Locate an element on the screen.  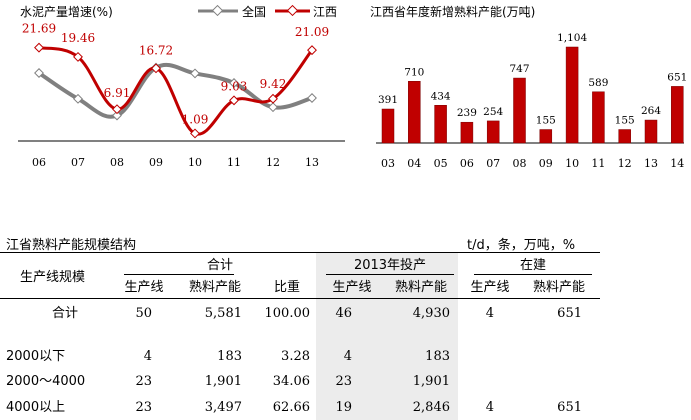
table-top-rule is located at coordinates (300, 252).